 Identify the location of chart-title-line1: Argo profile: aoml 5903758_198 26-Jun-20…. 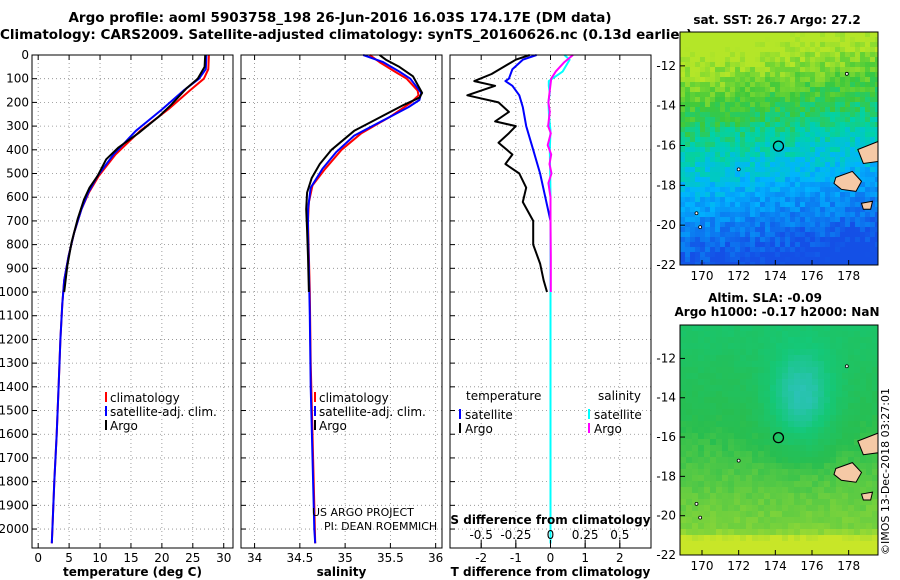
(340, 18).